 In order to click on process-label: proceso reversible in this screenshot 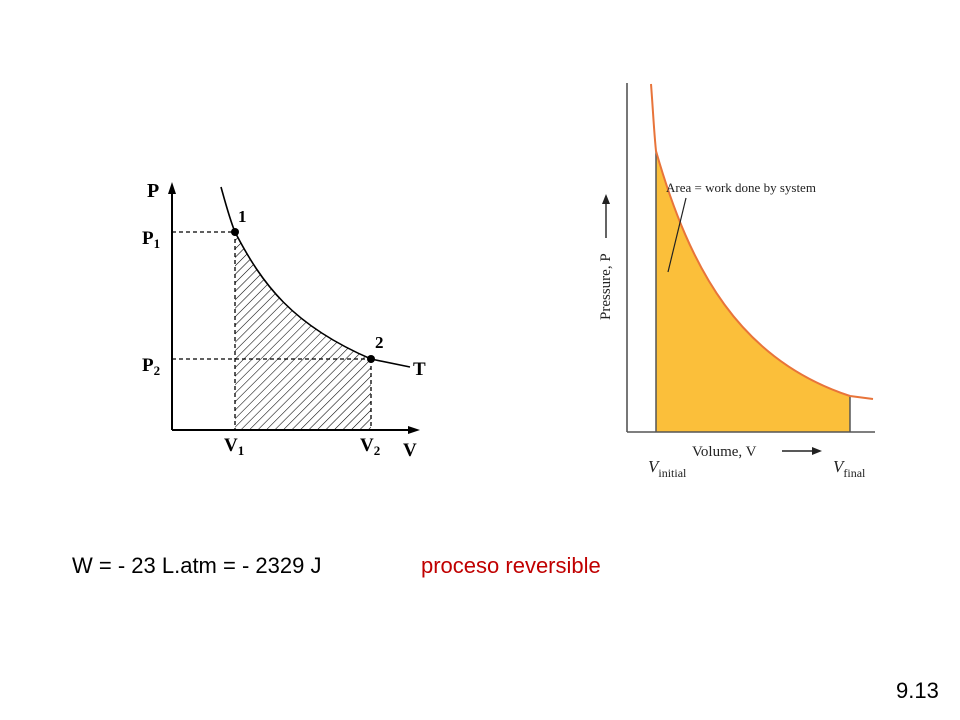, I will do `click(511, 565)`.